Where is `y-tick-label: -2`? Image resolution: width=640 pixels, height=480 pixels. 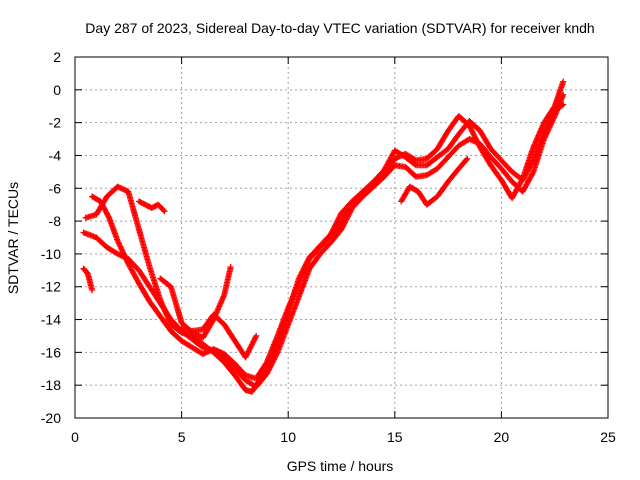 y-tick-label: -2 is located at coordinates (55, 123).